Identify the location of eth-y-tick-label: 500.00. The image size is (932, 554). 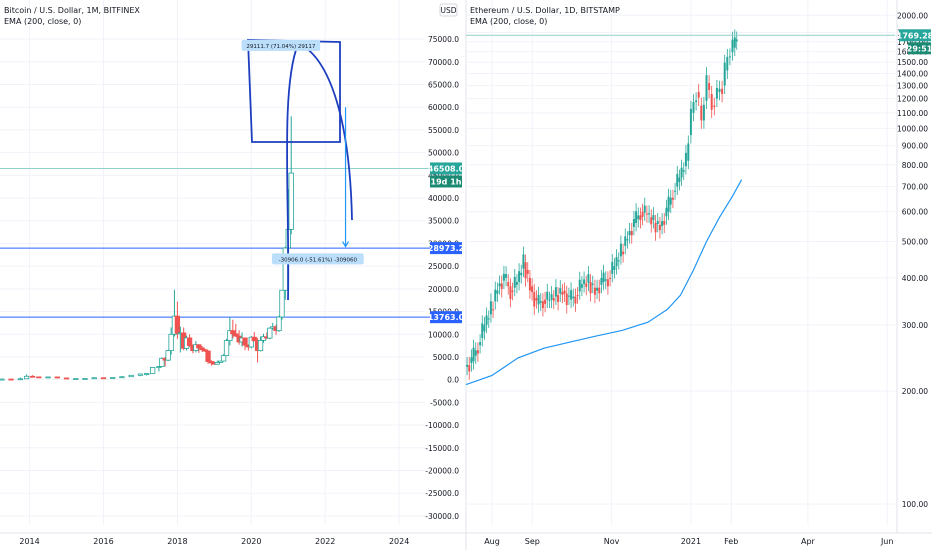
(915, 242).